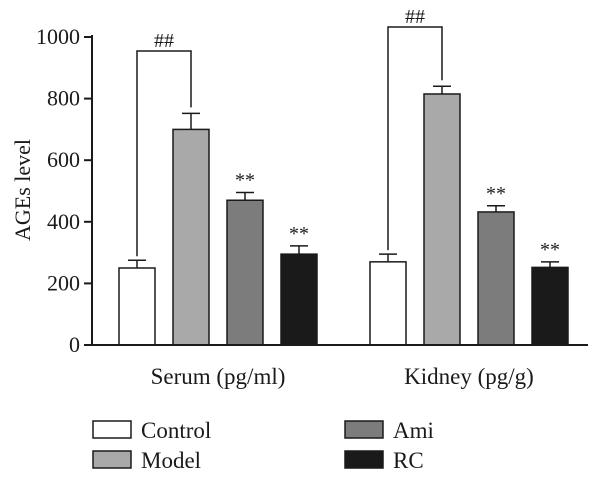 The height and width of the screenshot is (478, 600). What do you see at coordinates (496, 194) in the screenshot?
I see `significance-ami-1: **` at bounding box center [496, 194].